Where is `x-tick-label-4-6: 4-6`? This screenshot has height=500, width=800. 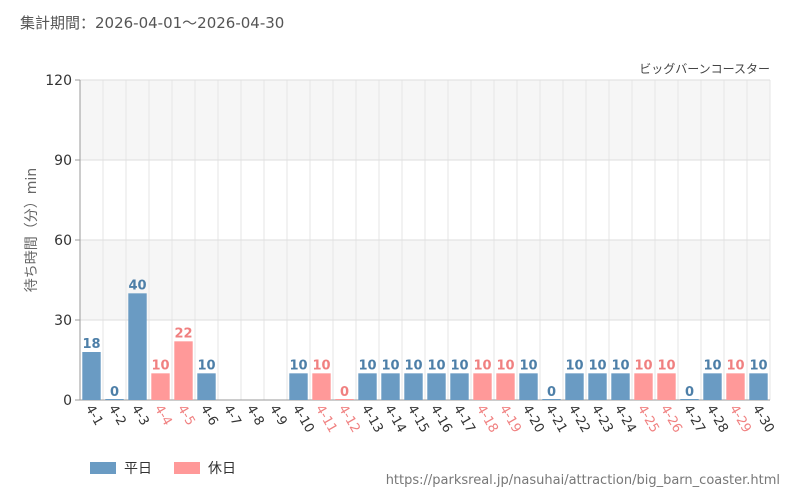 x-tick-label-4-6: 4-6 is located at coordinates (209, 416).